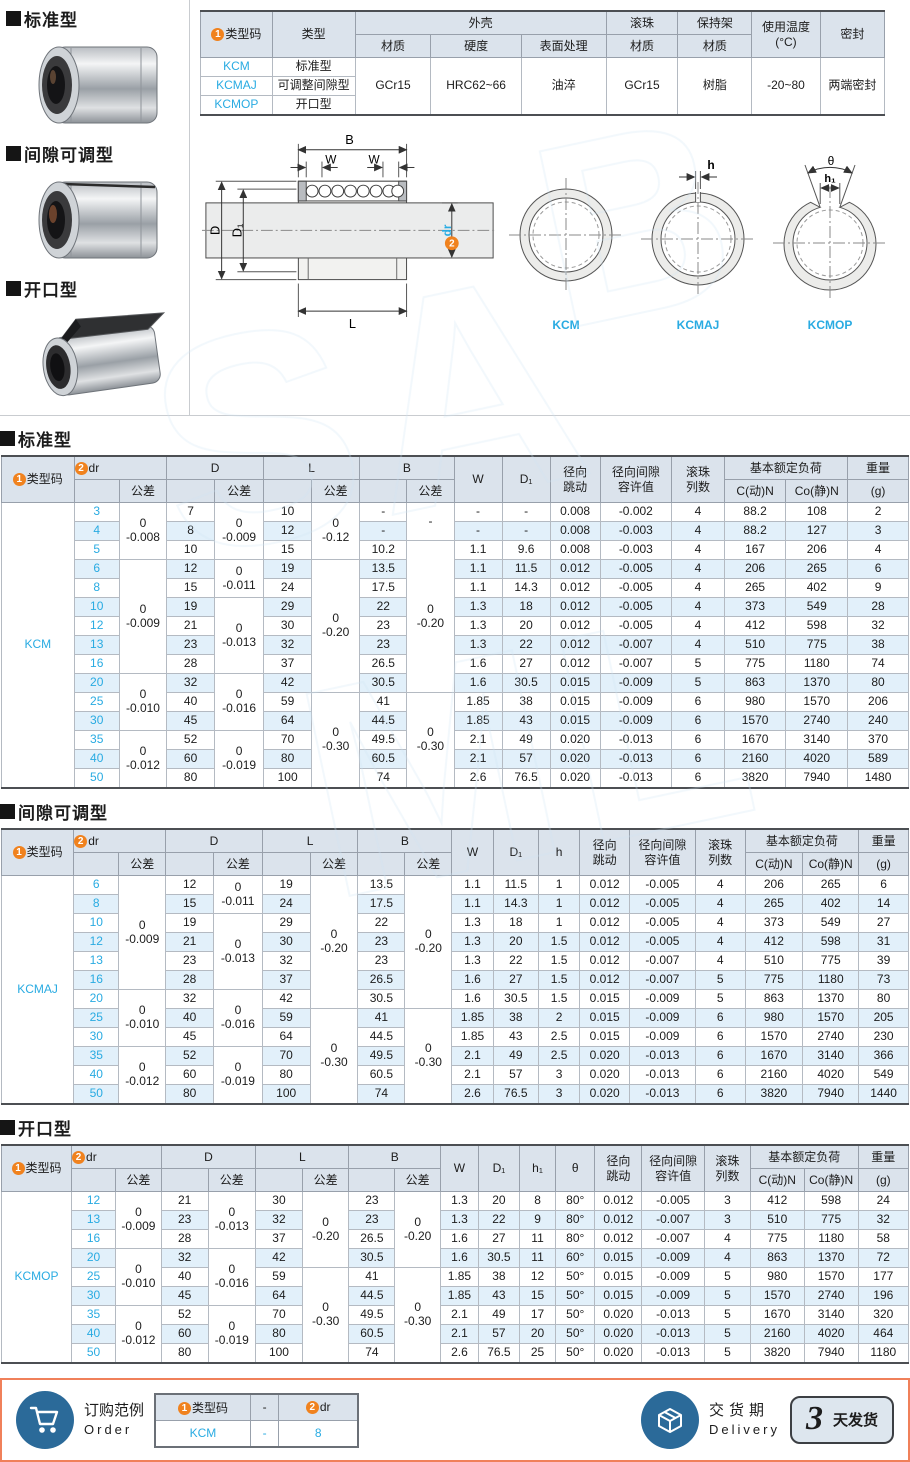  What do you see at coordinates (604, 1037) in the screenshot?
I see `table-cell: 0.015` at bounding box center [604, 1037].